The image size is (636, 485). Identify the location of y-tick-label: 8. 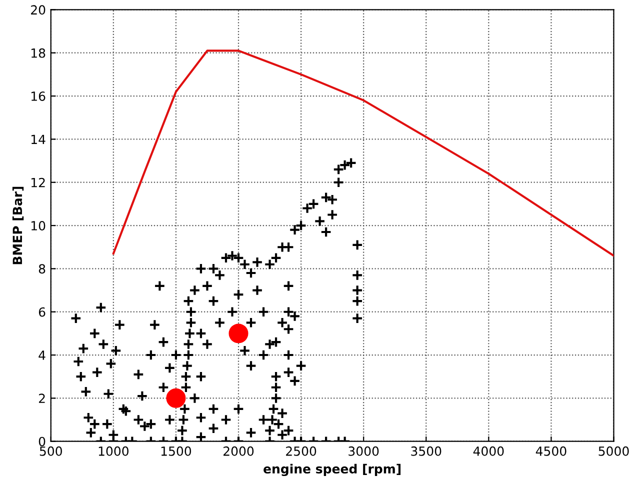
(42, 269).